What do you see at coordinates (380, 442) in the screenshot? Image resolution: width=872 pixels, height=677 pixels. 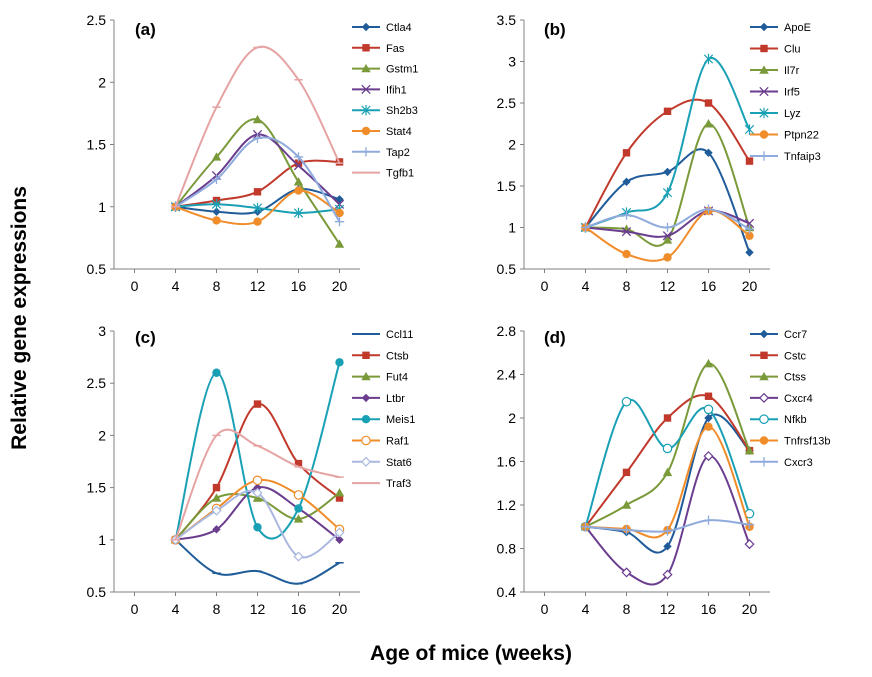 I see `panel-c-legend-item-raf1: Raf1` at bounding box center [380, 442].